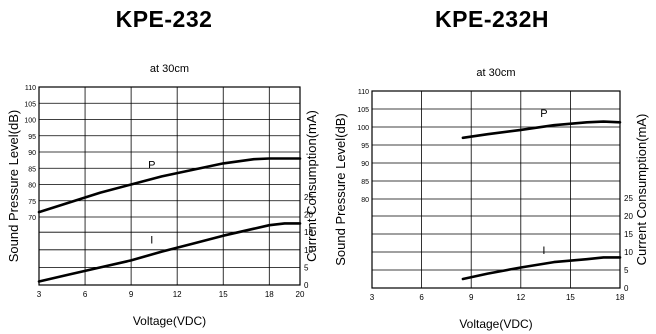  What do you see at coordinates (164, 19) in the screenshot?
I see `model-title: KPE-232` at bounding box center [164, 19].